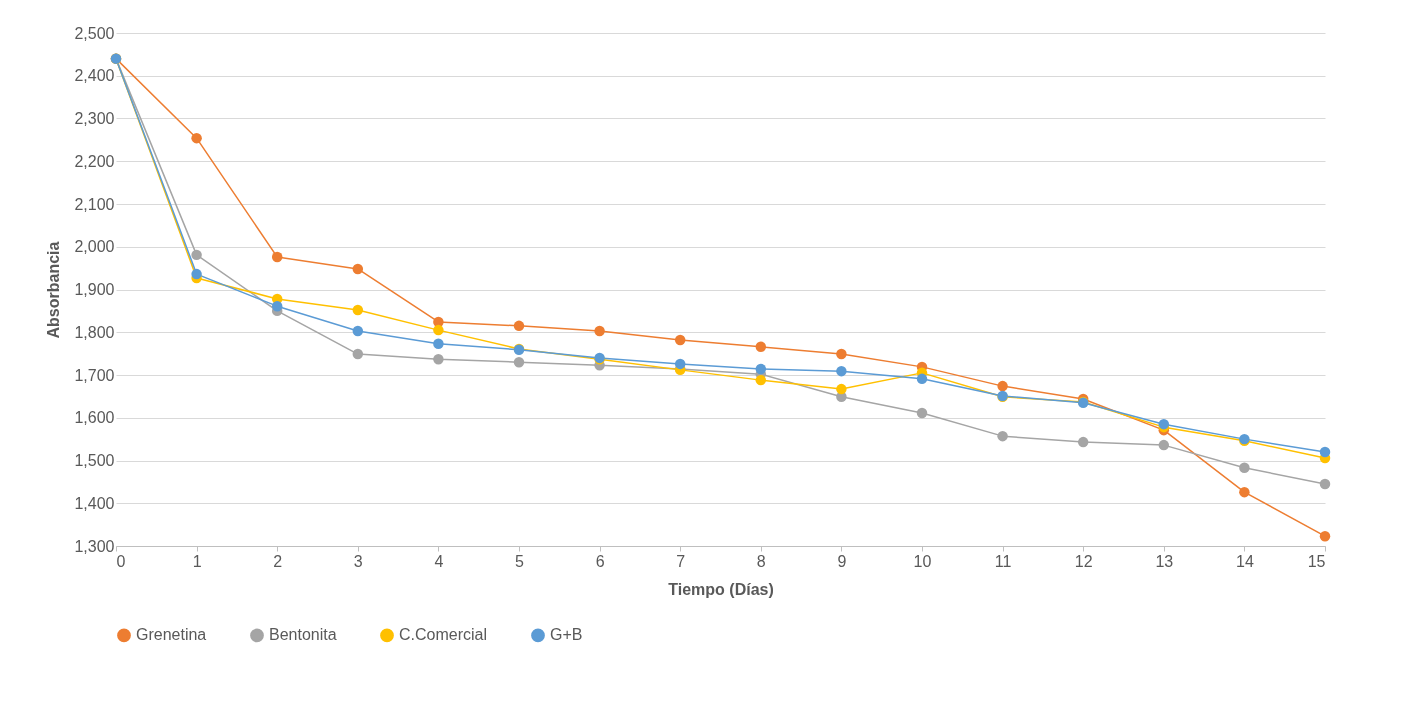 This screenshot has width=1408, height=721. What do you see at coordinates (1083, 561) in the screenshot?
I see `x-tick-label: 12` at bounding box center [1083, 561].